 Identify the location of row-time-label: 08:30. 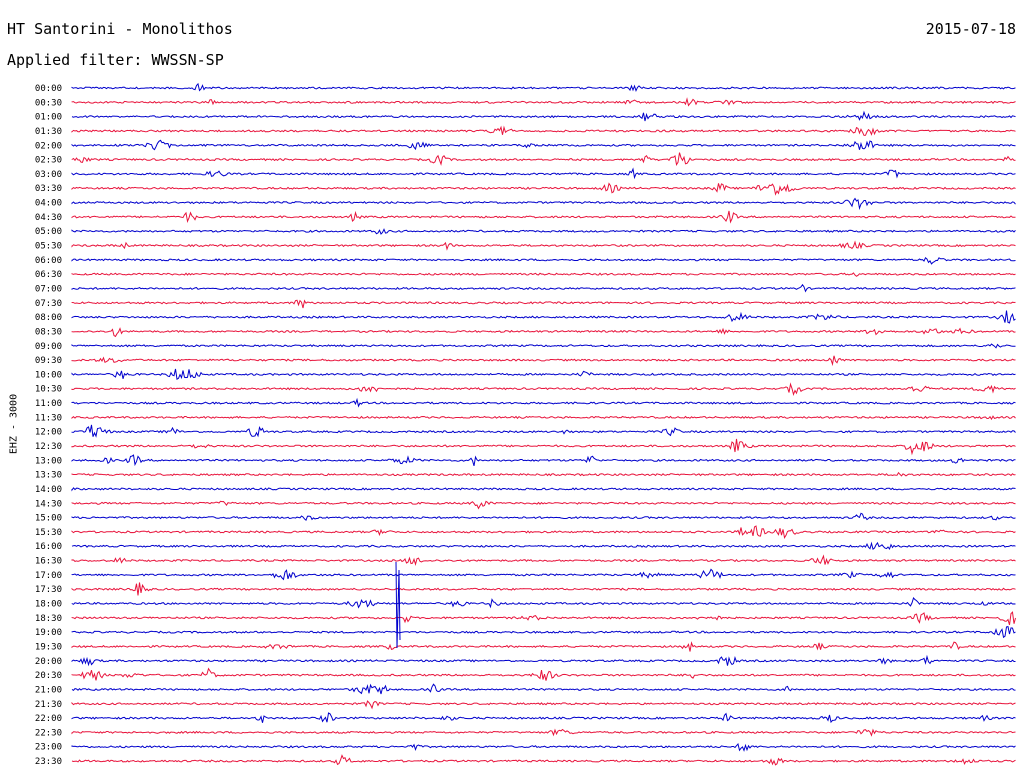
(48, 332).